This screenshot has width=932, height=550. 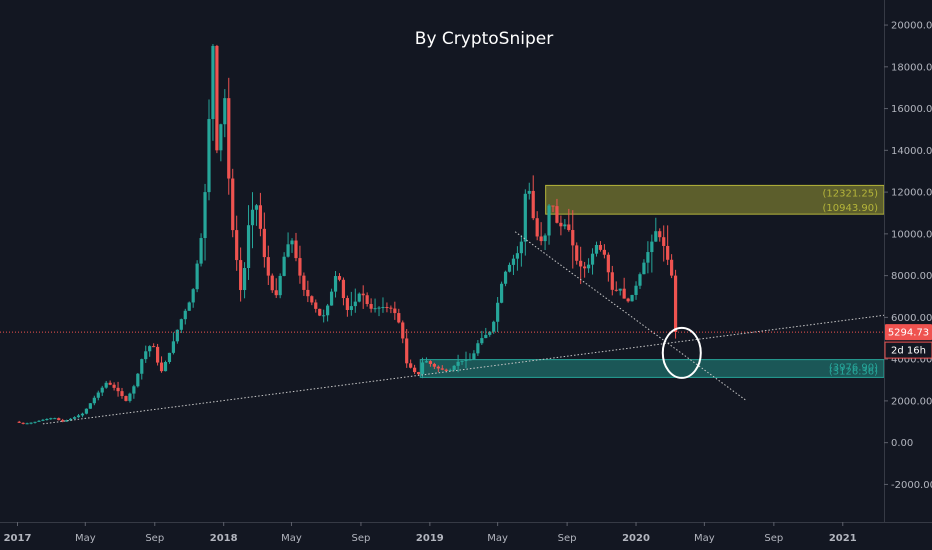 What do you see at coordinates (911, 109) in the screenshot?
I see `y-tick-label-2: 16000.00` at bounding box center [911, 109].